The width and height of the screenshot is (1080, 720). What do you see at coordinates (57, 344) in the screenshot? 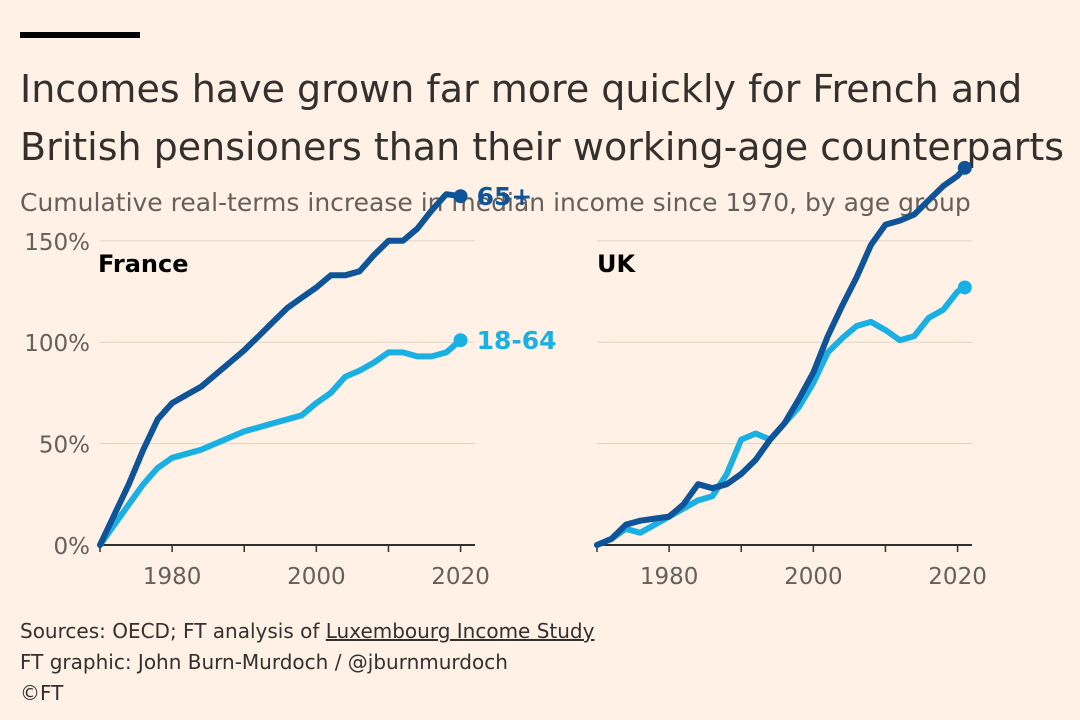
I see `y-tick-label: 100%` at bounding box center [57, 344].